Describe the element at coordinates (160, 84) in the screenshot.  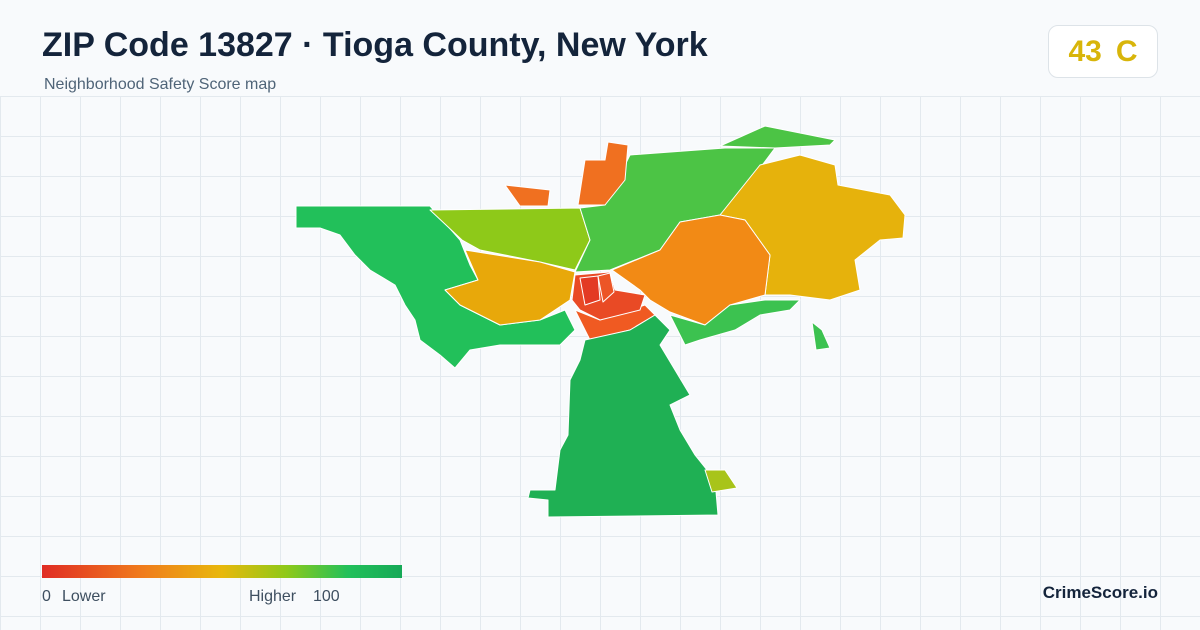
I see `subtitle: Neighborhood Safety Score map` at that location.